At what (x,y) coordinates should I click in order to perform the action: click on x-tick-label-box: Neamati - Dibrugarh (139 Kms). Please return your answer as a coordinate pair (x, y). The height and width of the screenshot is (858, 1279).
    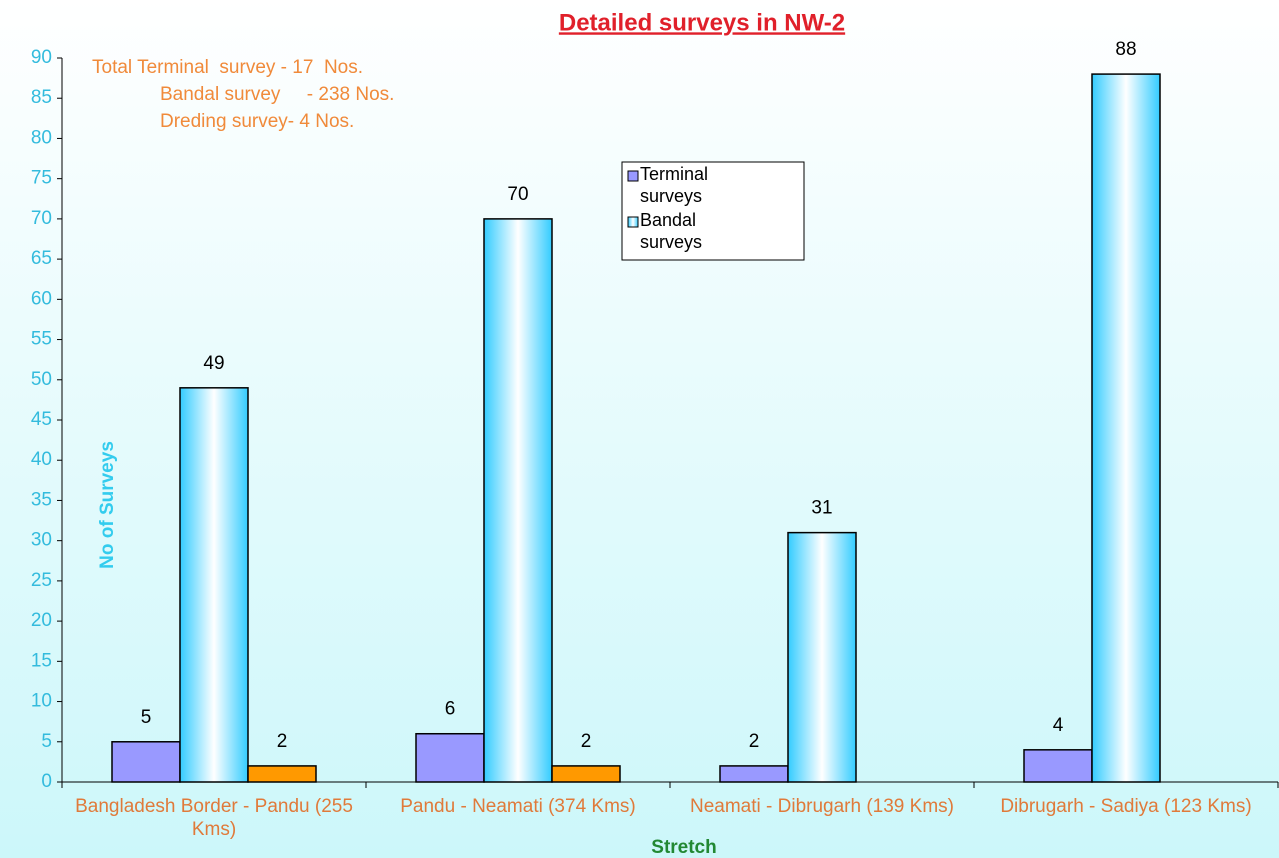
    Looking at the image, I should click on (822, 806).